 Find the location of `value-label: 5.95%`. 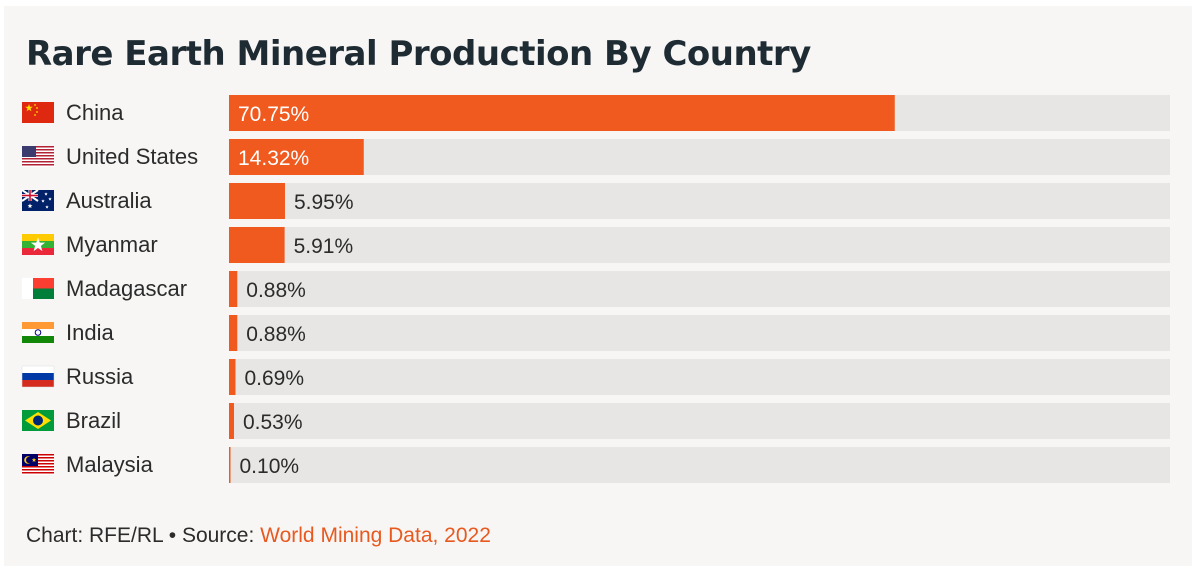

value-label: 5.95% is located at coordinates (324, 202).